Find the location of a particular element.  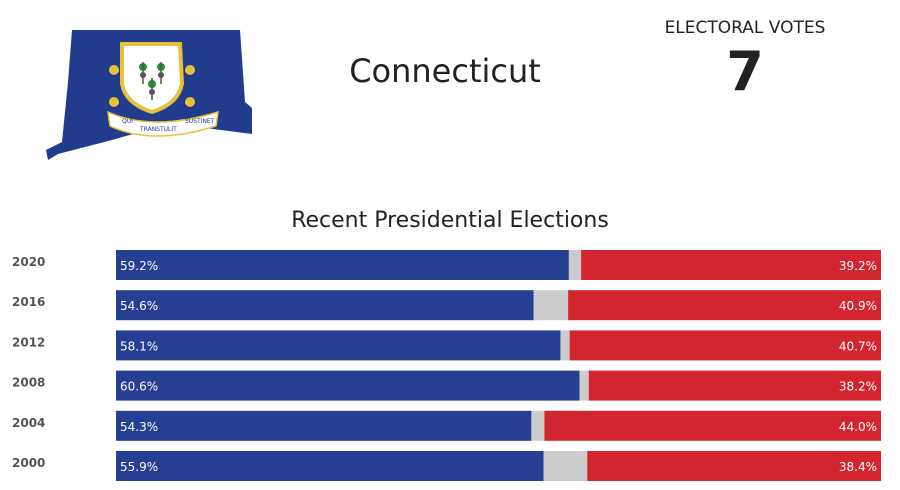

electoral-votes-box: ELECTORAL VOTES 7 is located at coordinates (745, 59).